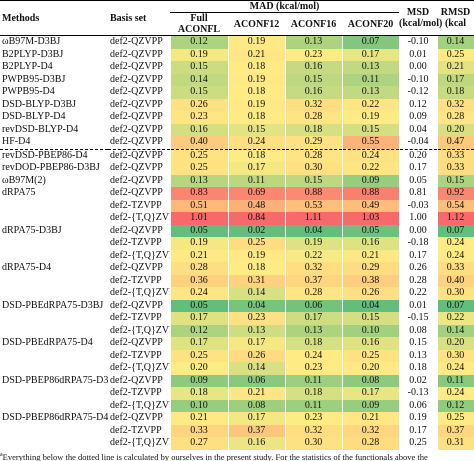  What do you see at coordinates (54, 168) in the screenshot?
I see `method-cell: revDOD-PBEP86-D3BJ` at bounding box center [54, 168].